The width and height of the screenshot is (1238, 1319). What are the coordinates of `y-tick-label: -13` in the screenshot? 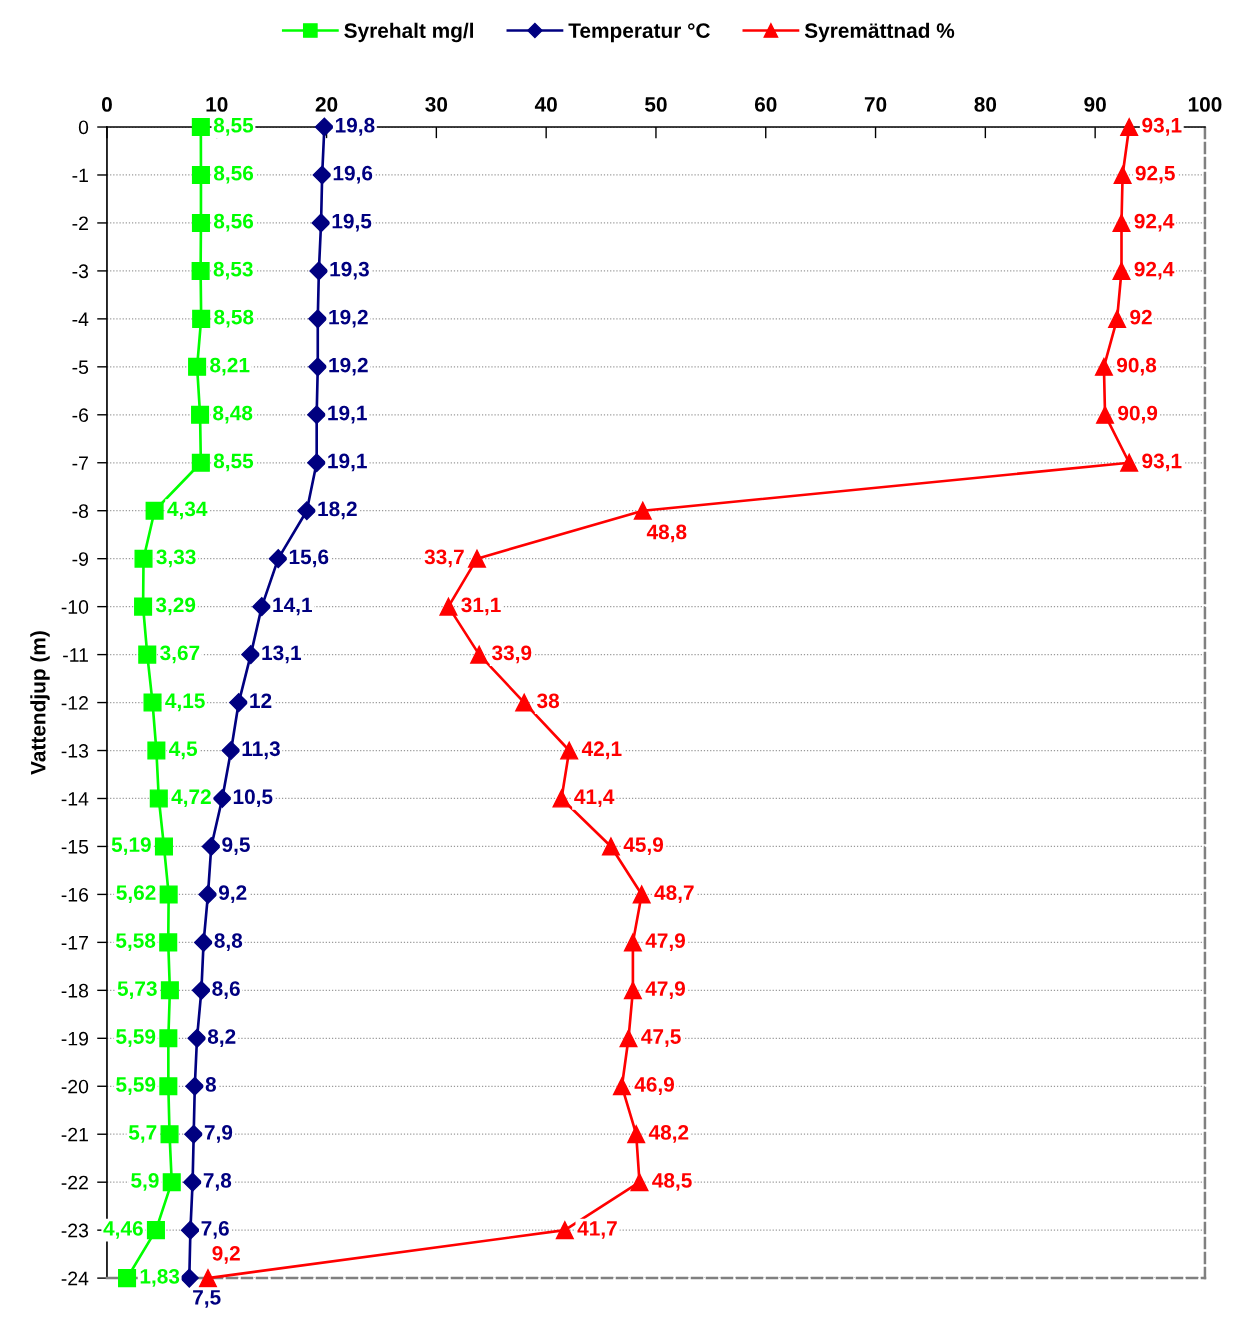 It's located at (75, 751).